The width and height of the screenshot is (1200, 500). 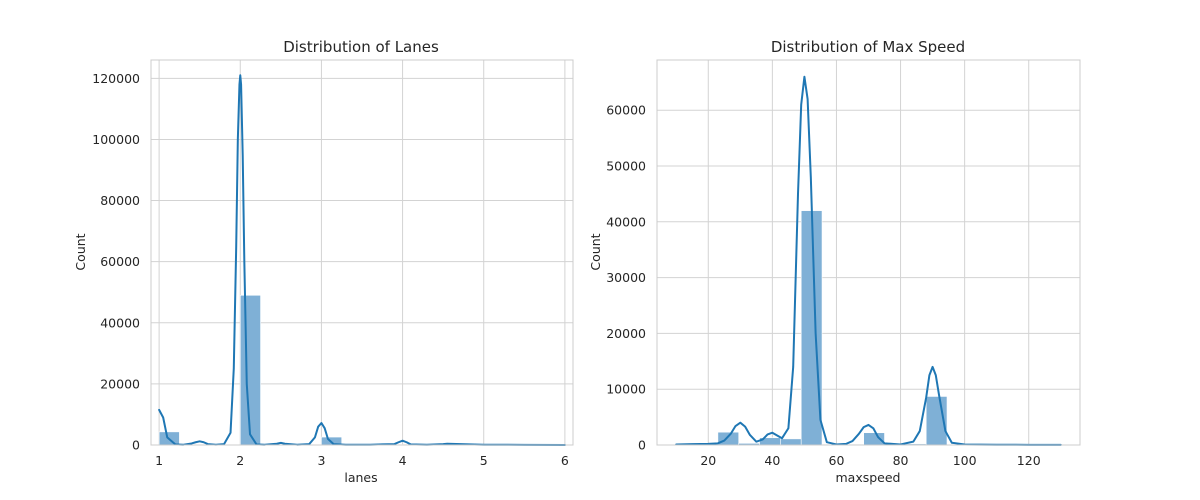 What do you see at coordinates (361, 47) in the screenshot?
I see `chart-title: Distribution of Lanes` at bounding box center [361, 47].